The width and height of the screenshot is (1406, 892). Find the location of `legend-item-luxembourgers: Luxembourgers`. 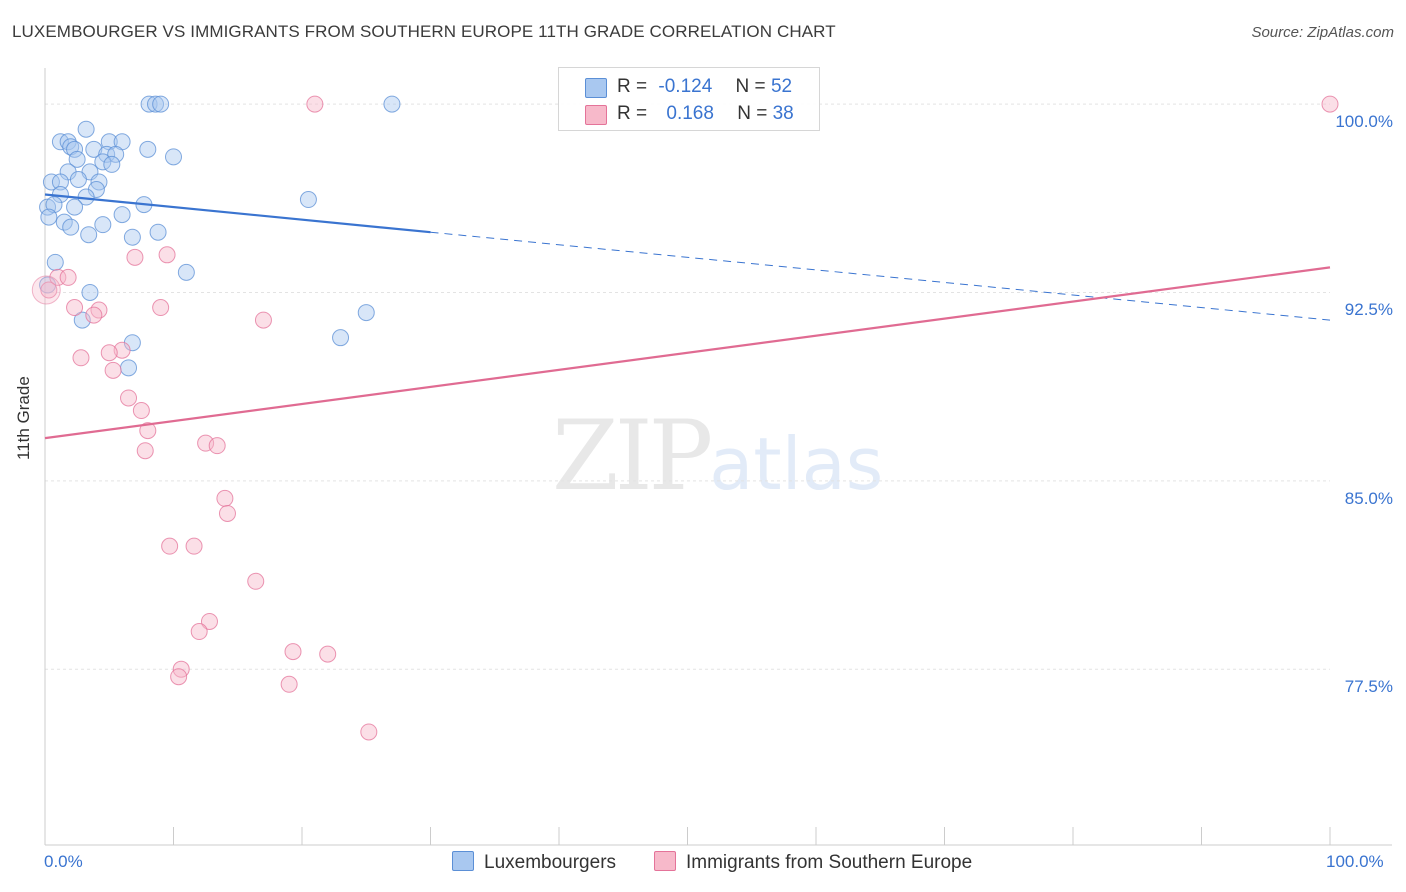

legend-item-luxembourgers: Luxembourgers is located at coordinates (534, 862).